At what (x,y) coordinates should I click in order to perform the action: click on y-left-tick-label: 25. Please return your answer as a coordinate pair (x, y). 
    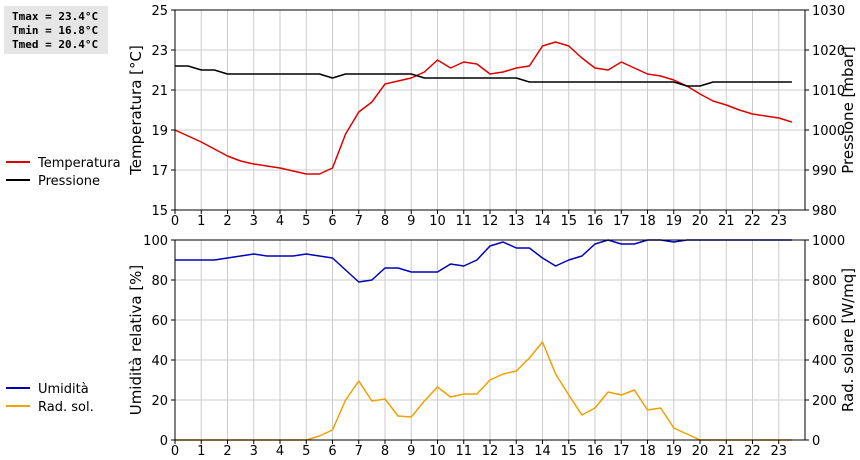
    Looking at the image, I should click on (159, 11).